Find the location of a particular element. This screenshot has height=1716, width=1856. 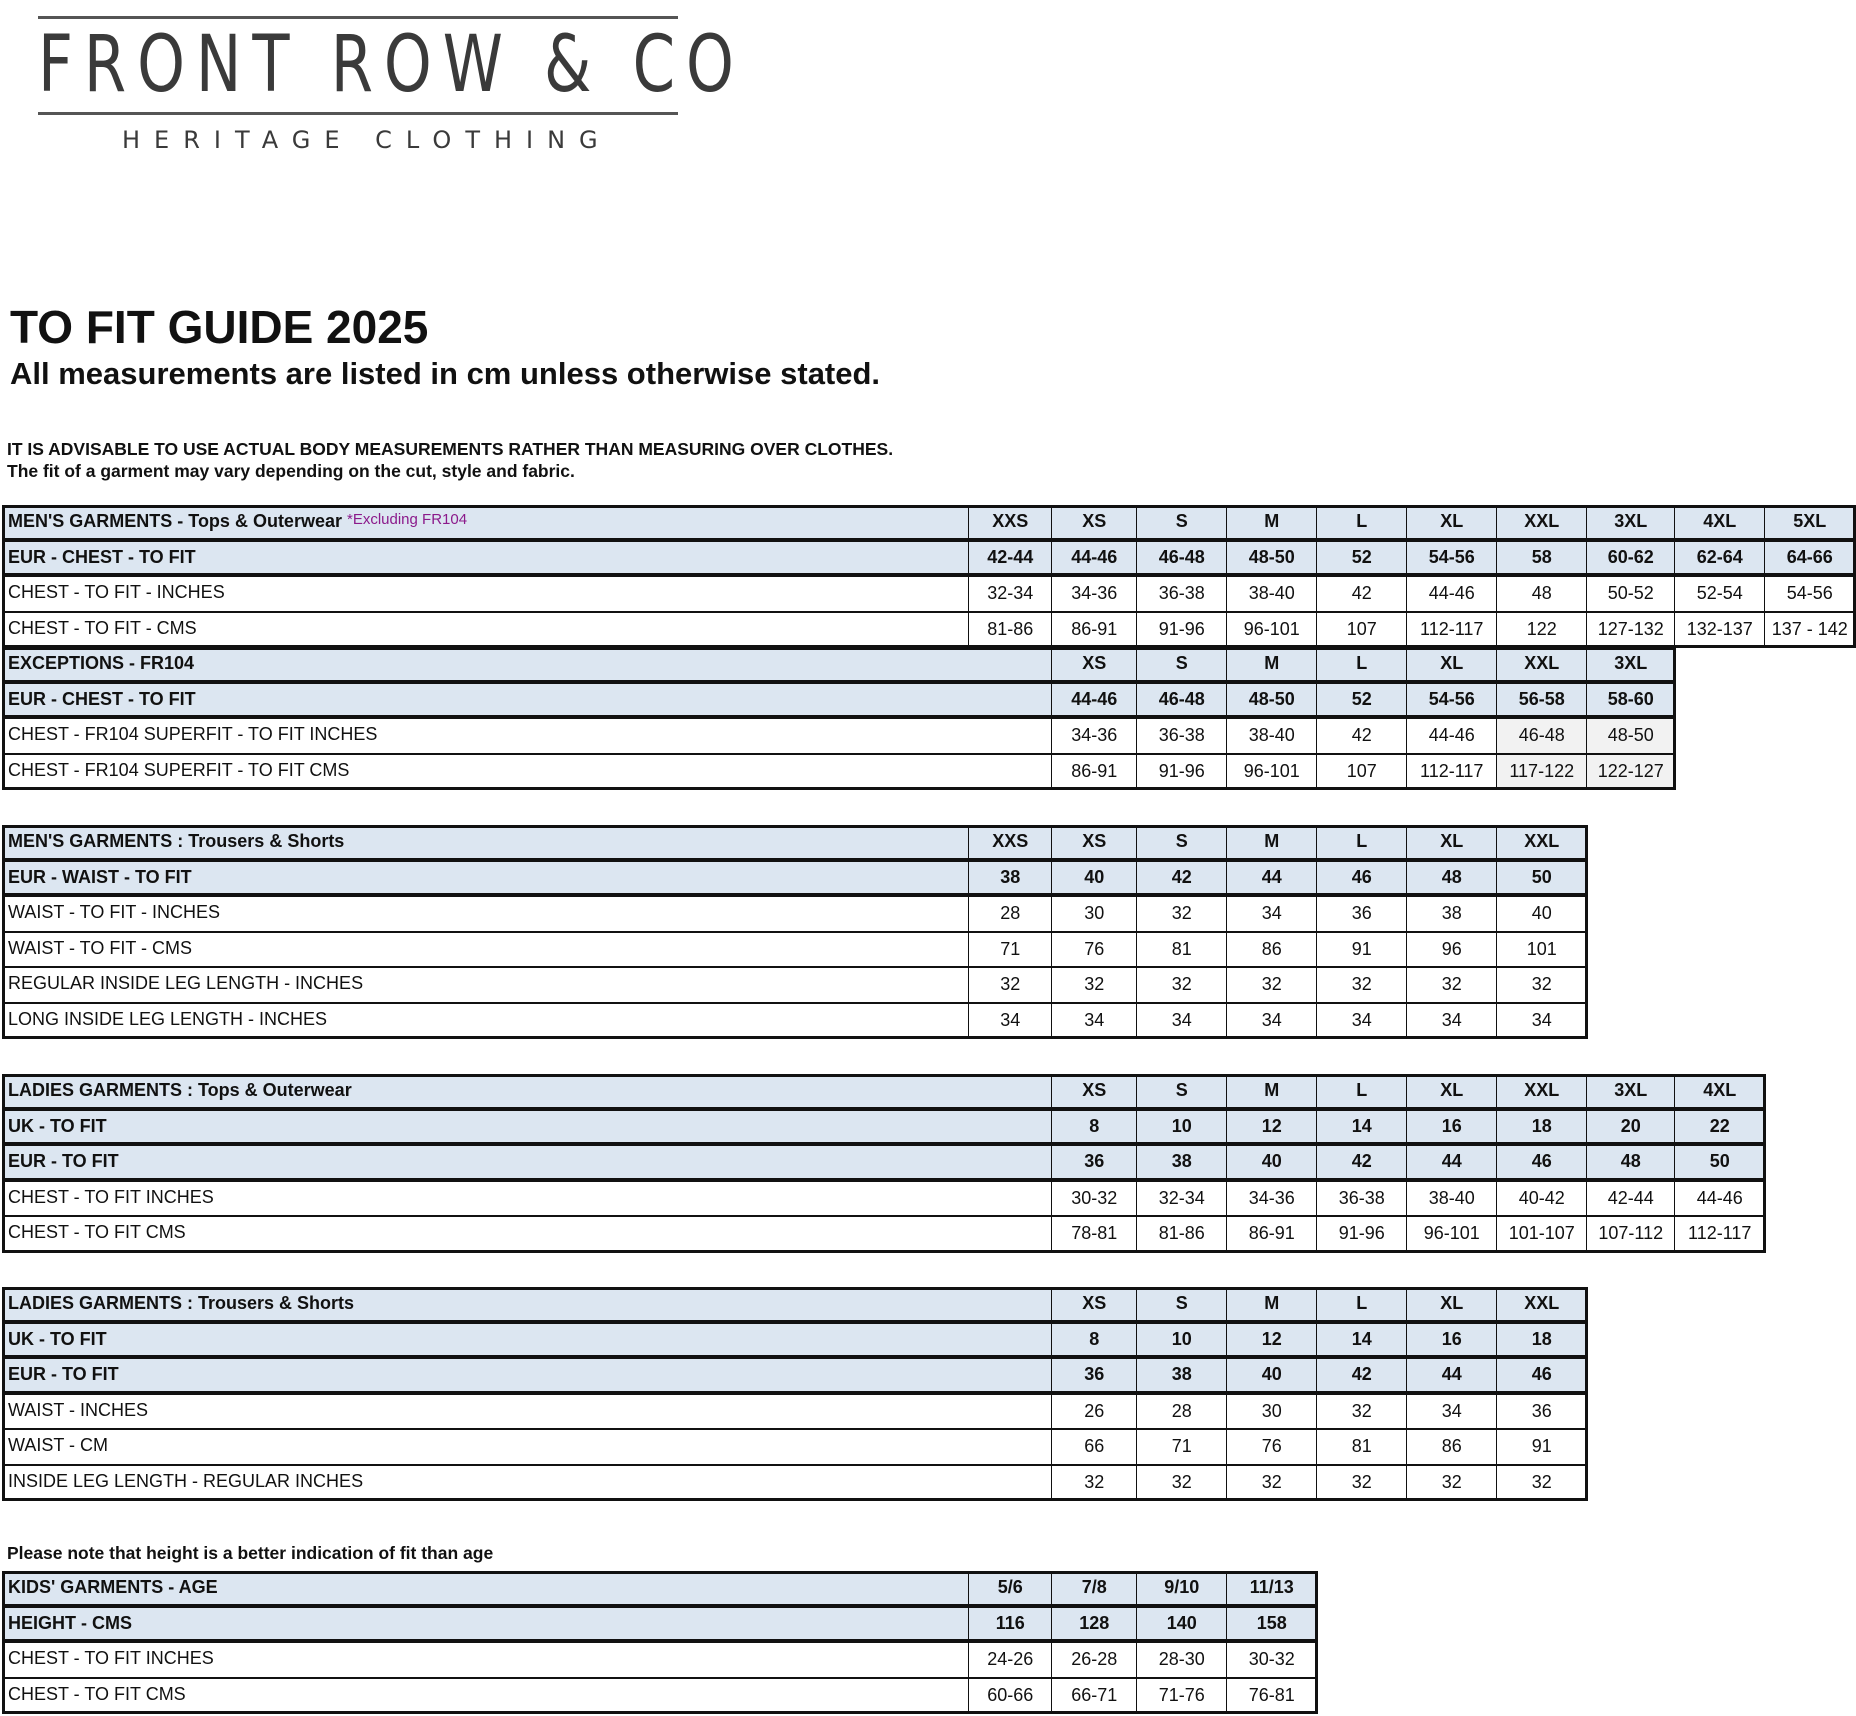

row-label: CHEST - TO FIT - INCHES is located at coordinates (486, 594).